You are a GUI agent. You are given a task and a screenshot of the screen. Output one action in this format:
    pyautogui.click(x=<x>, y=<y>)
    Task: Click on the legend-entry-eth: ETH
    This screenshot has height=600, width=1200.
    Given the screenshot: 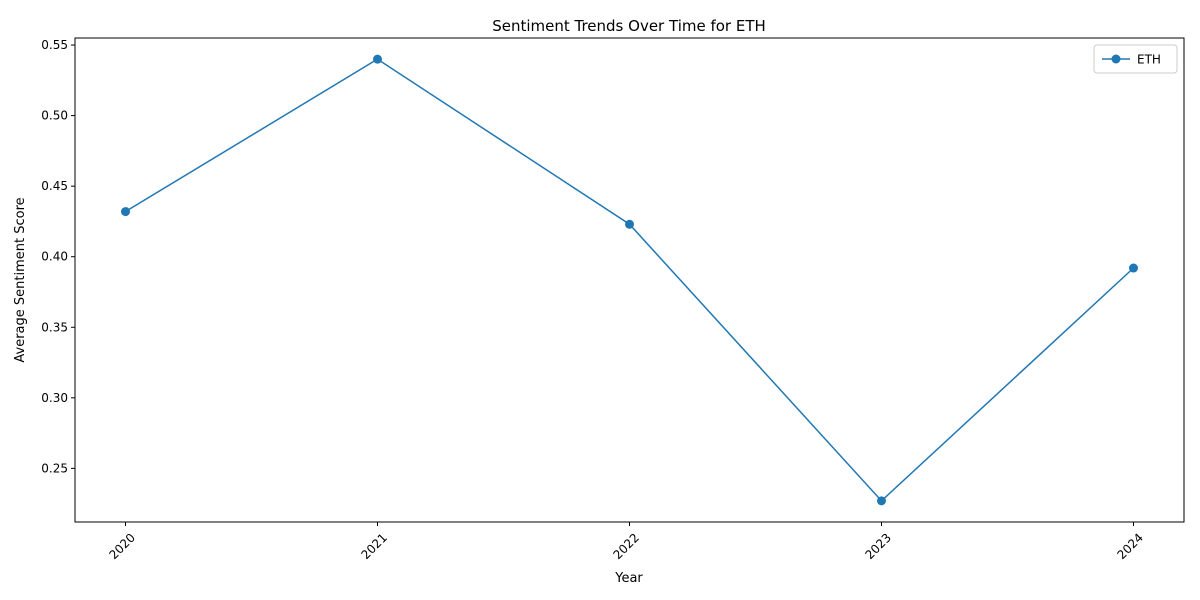 What is the action you would take?
    pyautogui.click(x=1149, y=60)
    